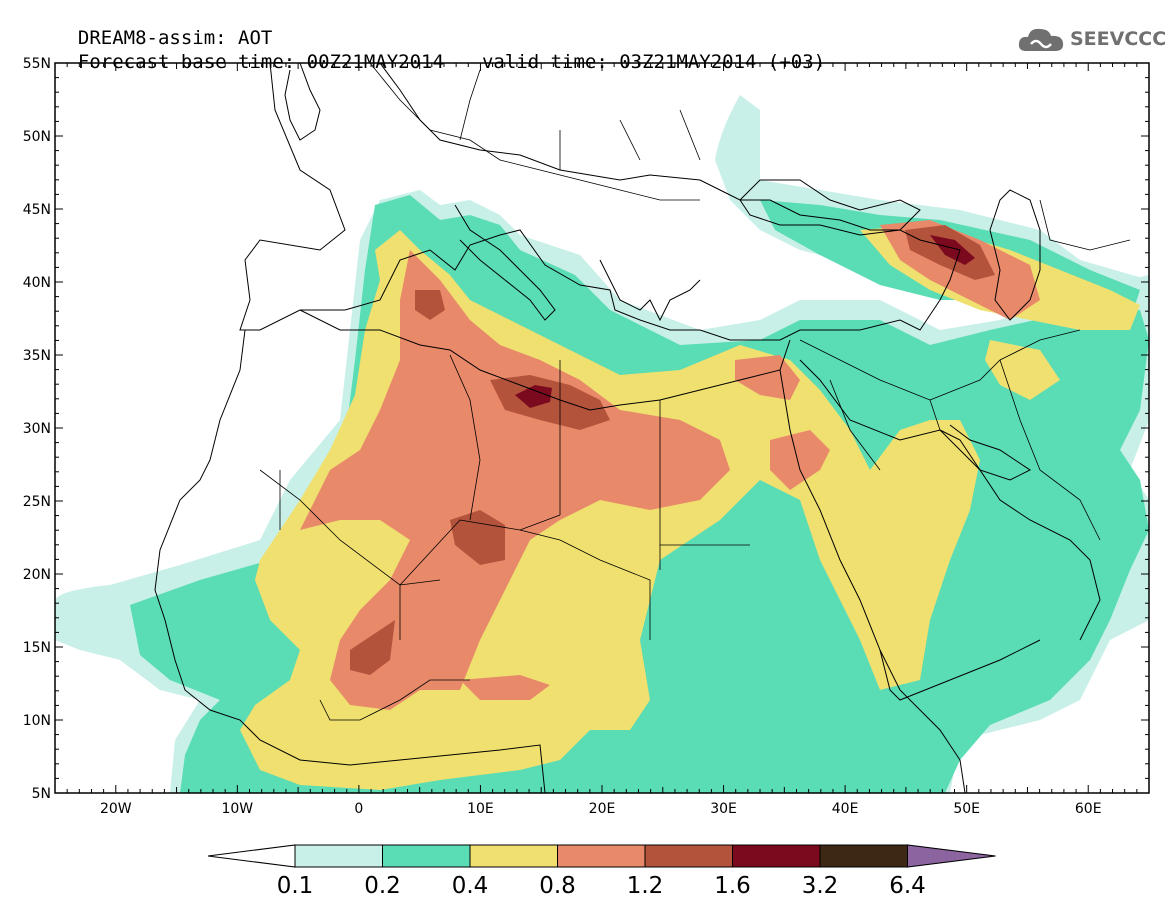  I want to click on aot-region-0-8-levant, so click(767, 377).